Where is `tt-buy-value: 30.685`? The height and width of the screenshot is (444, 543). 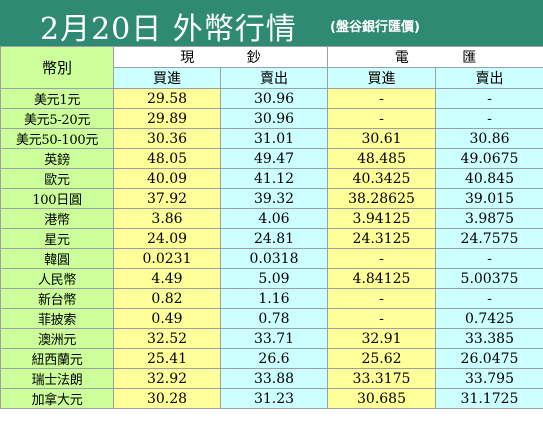
tt-buy-value: 30.685 is located at coordinates (381, 398).